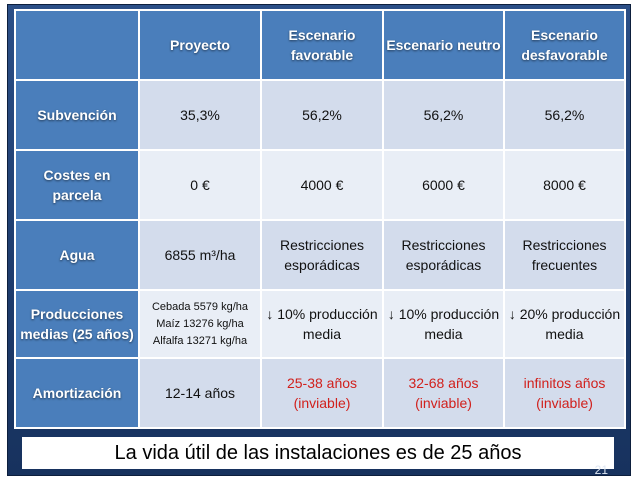  Describe the element at coordinates (200, 185) in the screenshot. I see `cell-costes-proyecto: 0 €` at that location.